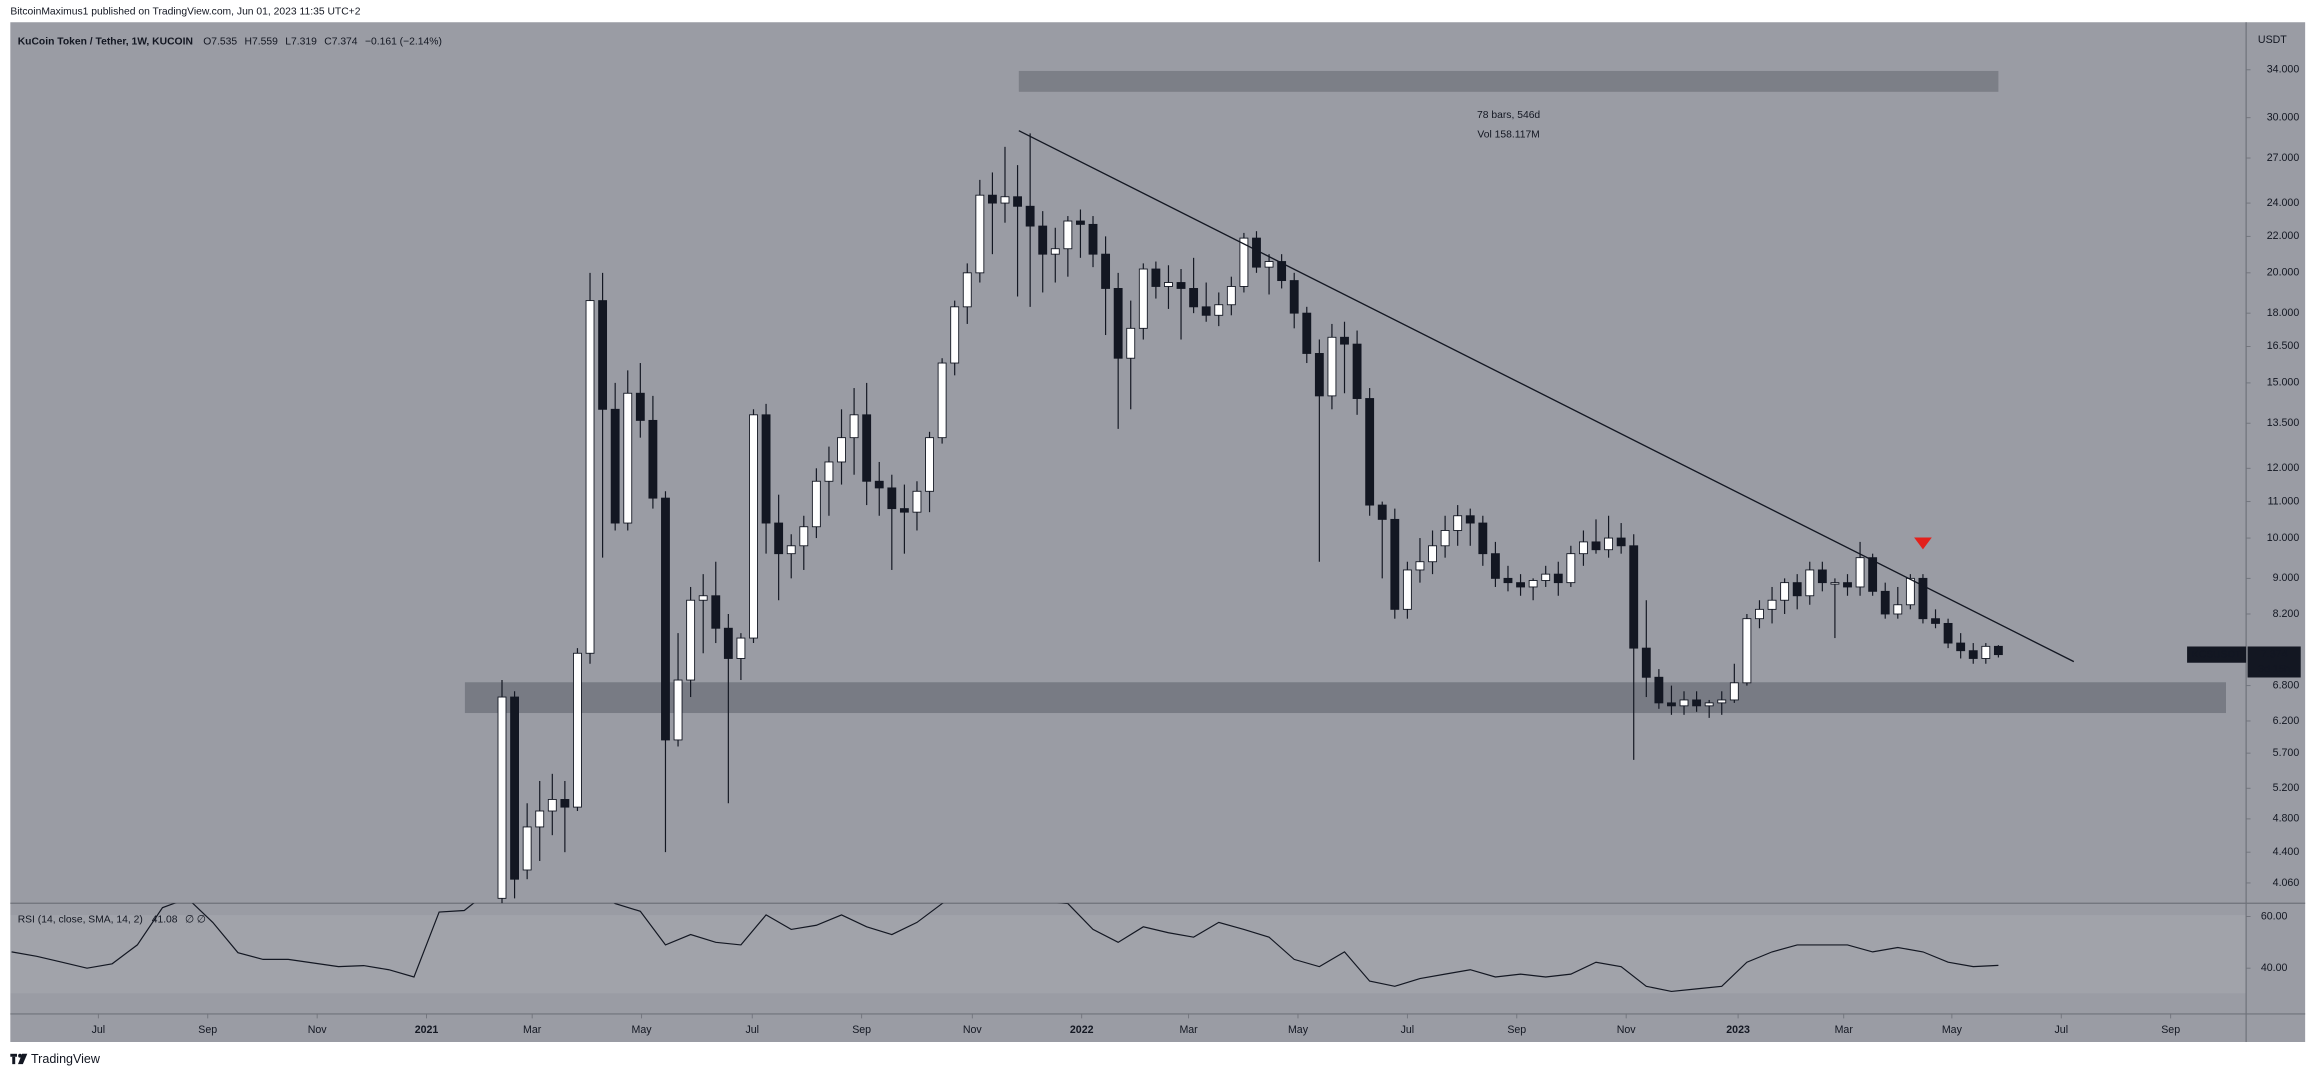  Describe the element at coordinates (1738, 1030) in the screenshot. I see `x-tick-label: 2023` at that location.